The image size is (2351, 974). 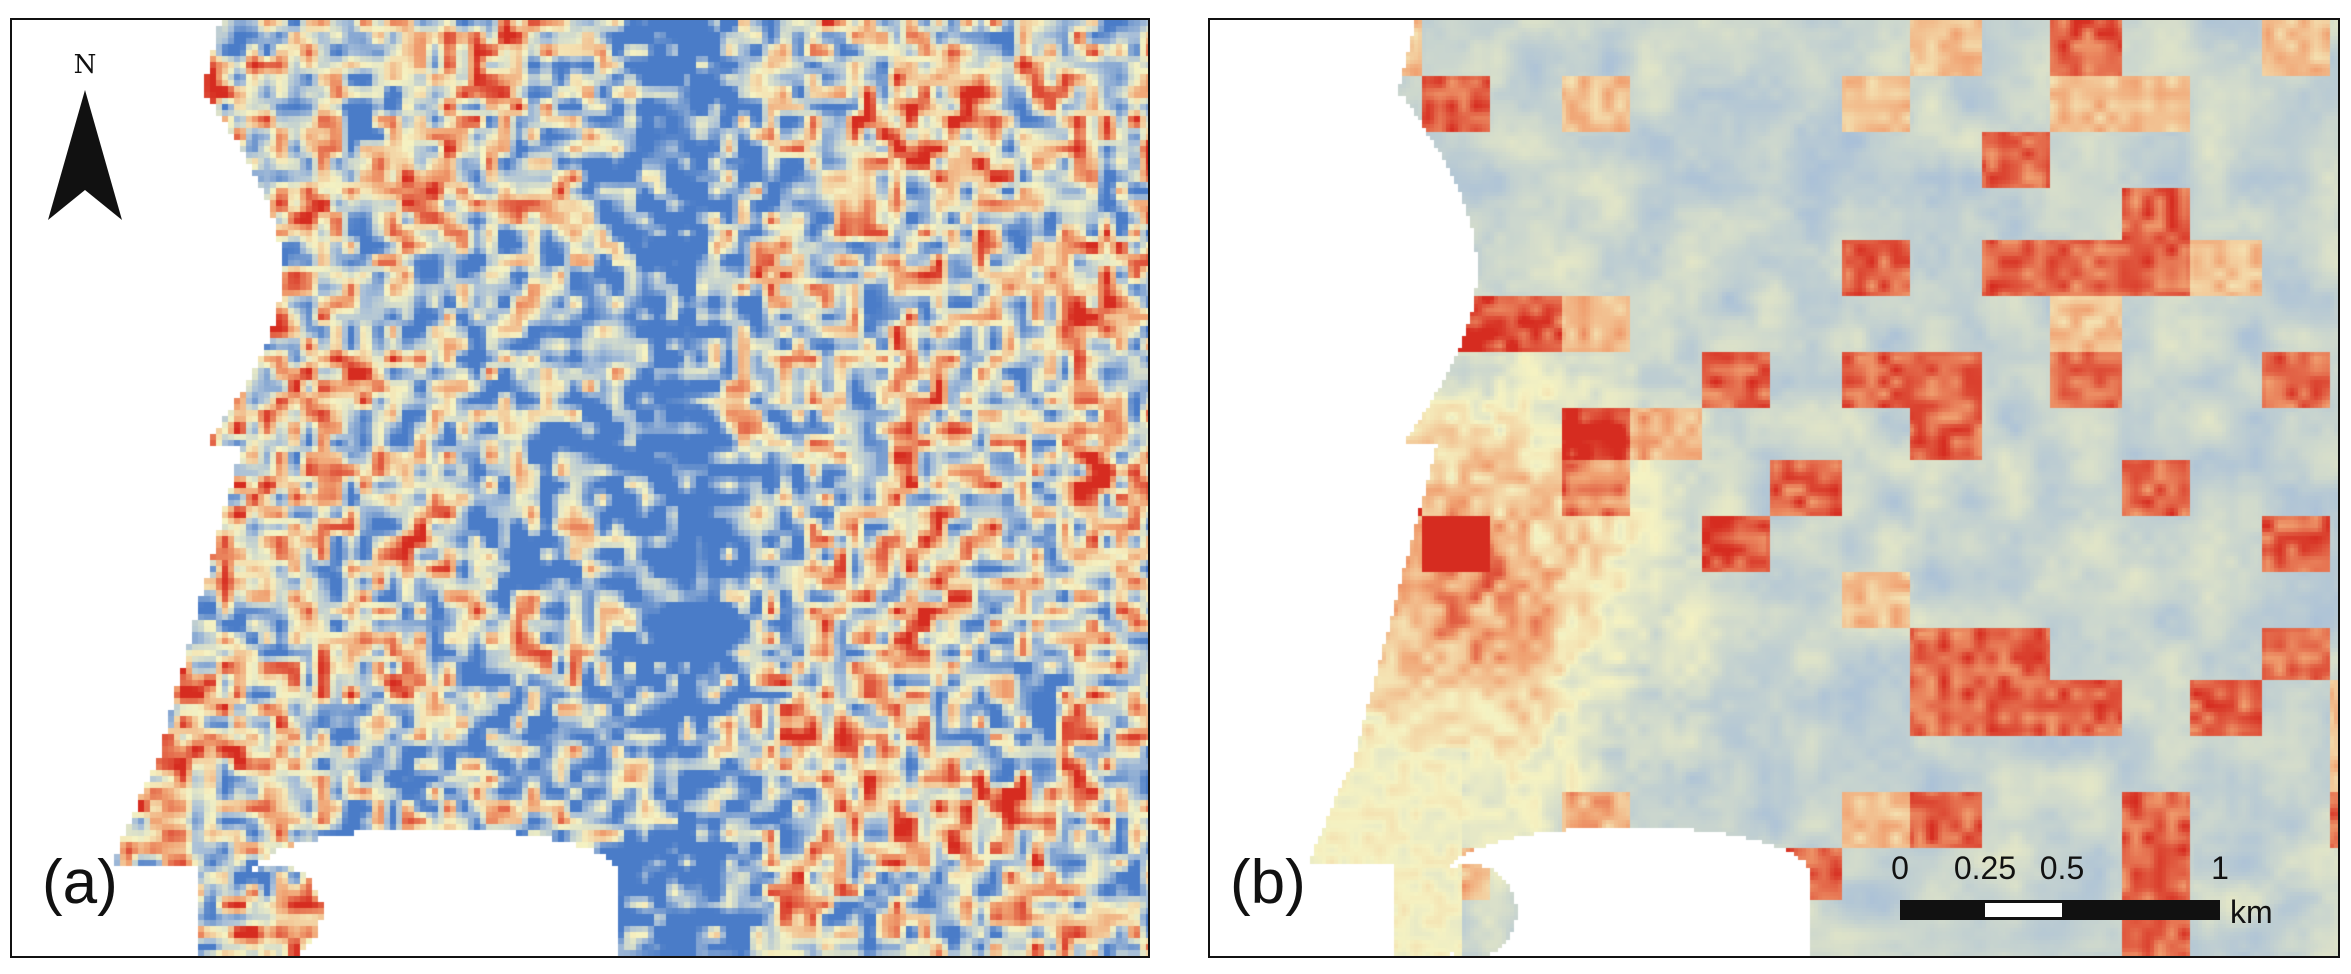 I want to click on north-arrow: N, so click(x=85, y=140).